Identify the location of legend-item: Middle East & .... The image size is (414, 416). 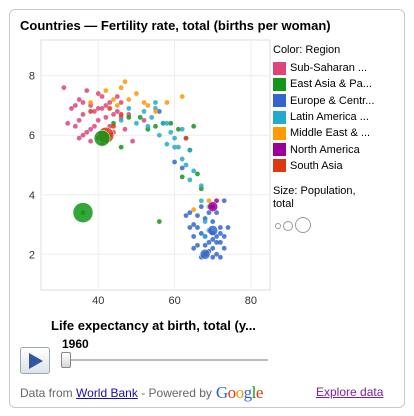
(338, 133).